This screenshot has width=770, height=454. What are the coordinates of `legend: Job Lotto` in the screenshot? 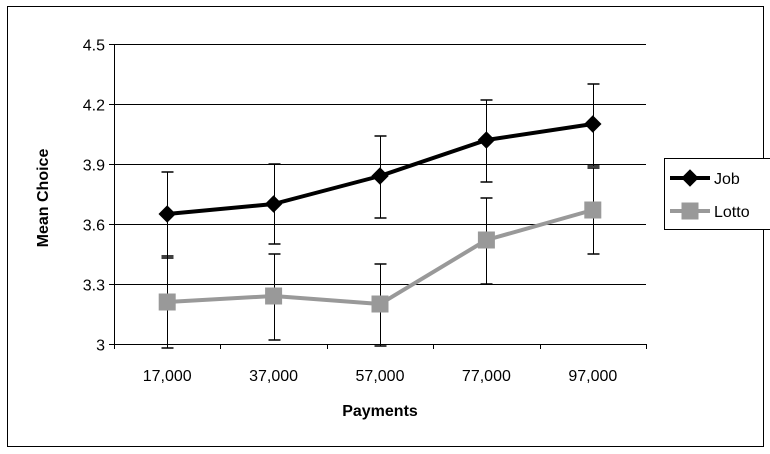 It's located at (717, 194).